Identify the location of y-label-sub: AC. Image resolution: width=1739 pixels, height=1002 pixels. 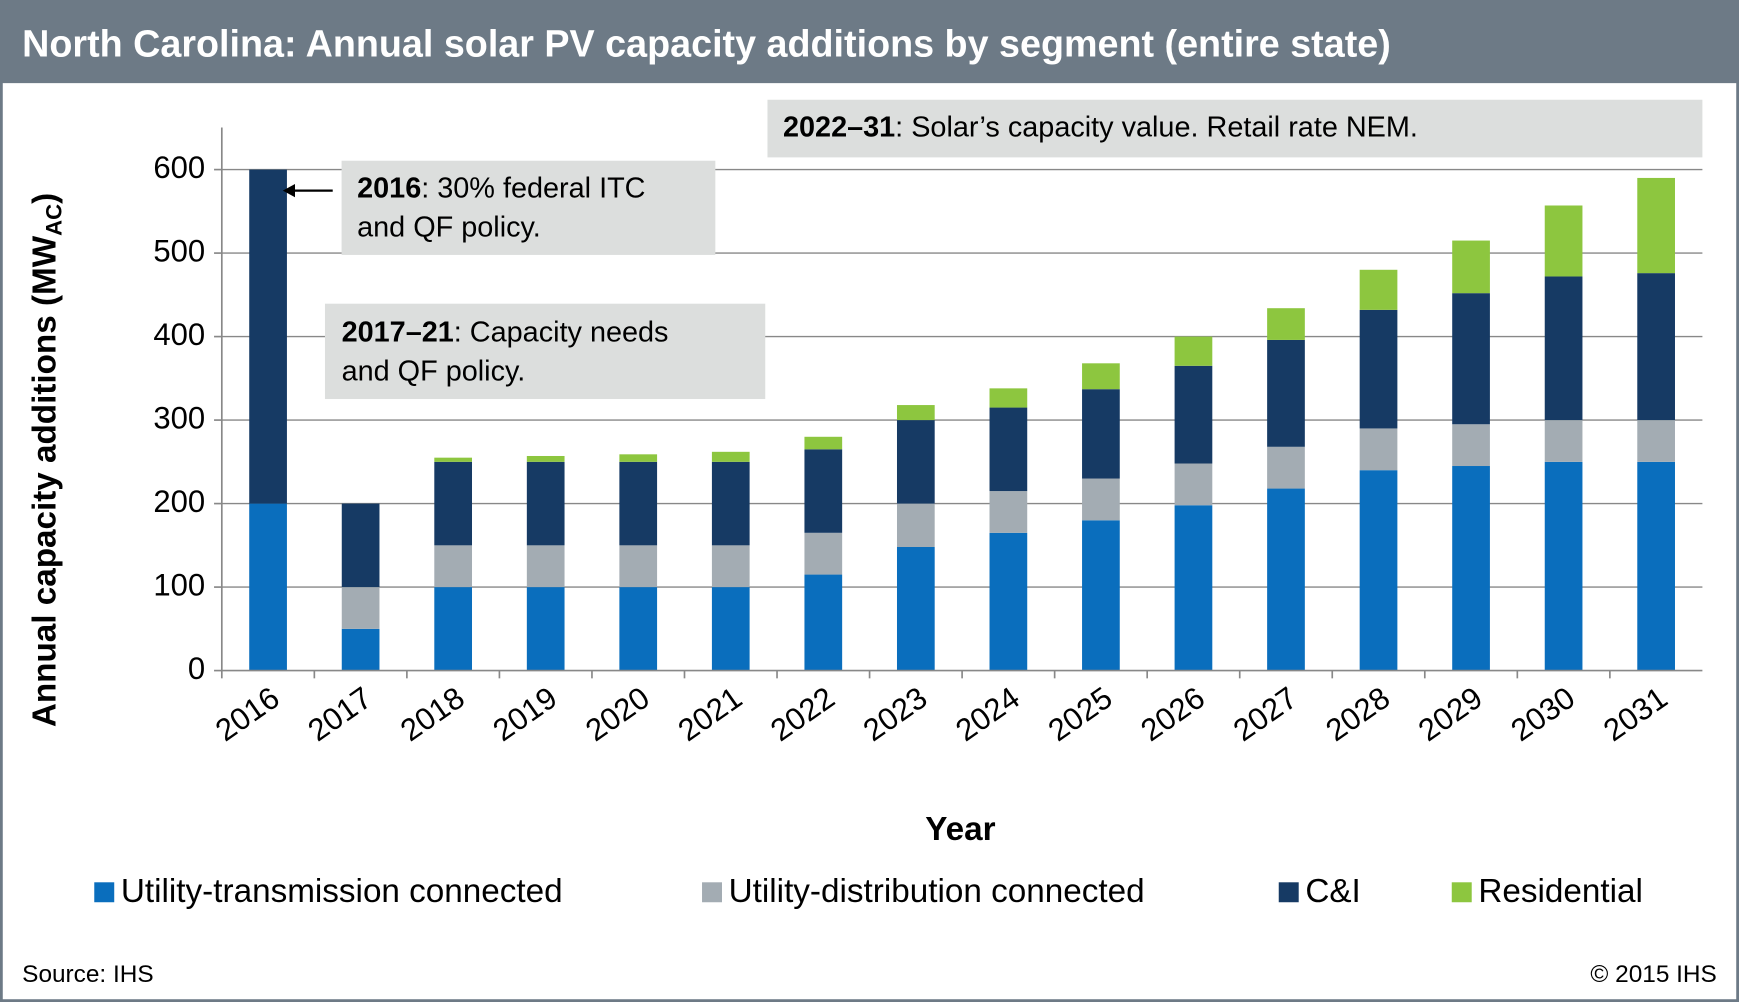
(53, 220).